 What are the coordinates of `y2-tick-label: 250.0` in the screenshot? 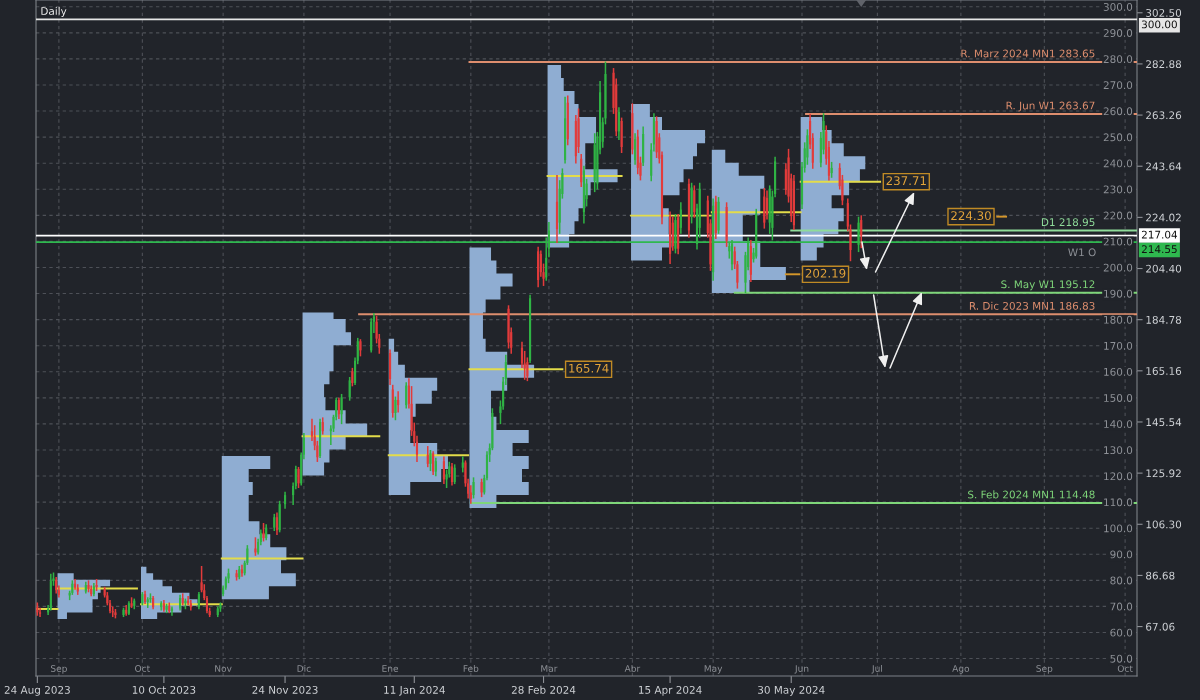 It's located at (1118, 137).